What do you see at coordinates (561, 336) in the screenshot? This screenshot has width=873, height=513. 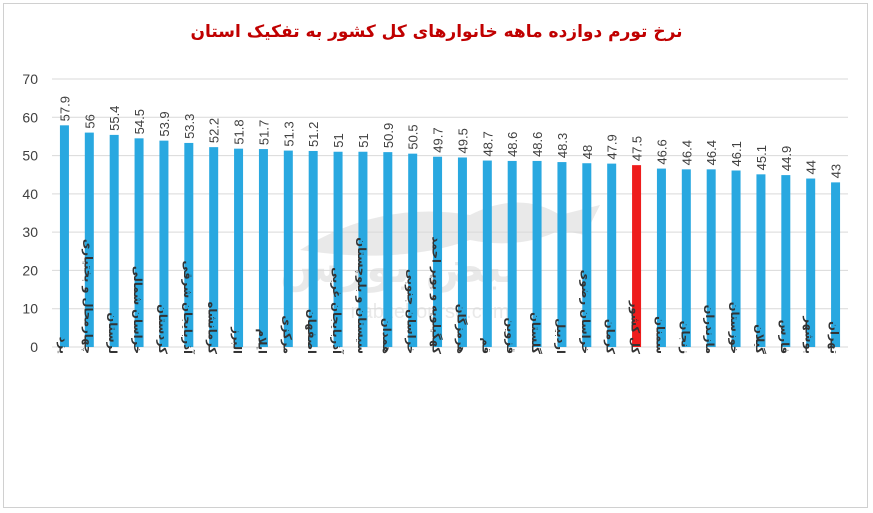 I see `category-label: اردبیل` at bounding box center [561, 336].